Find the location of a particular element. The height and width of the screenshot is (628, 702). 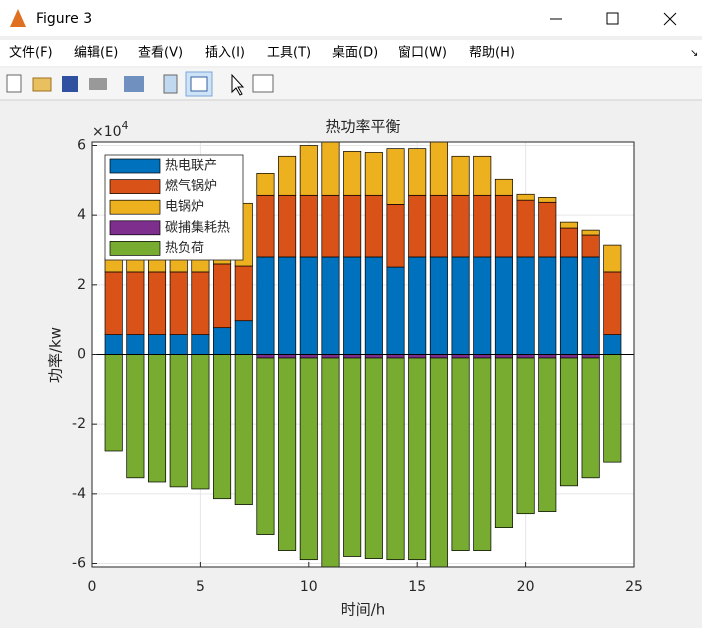

menu-item: 编辑(E) is located at coordinates (96, 53).